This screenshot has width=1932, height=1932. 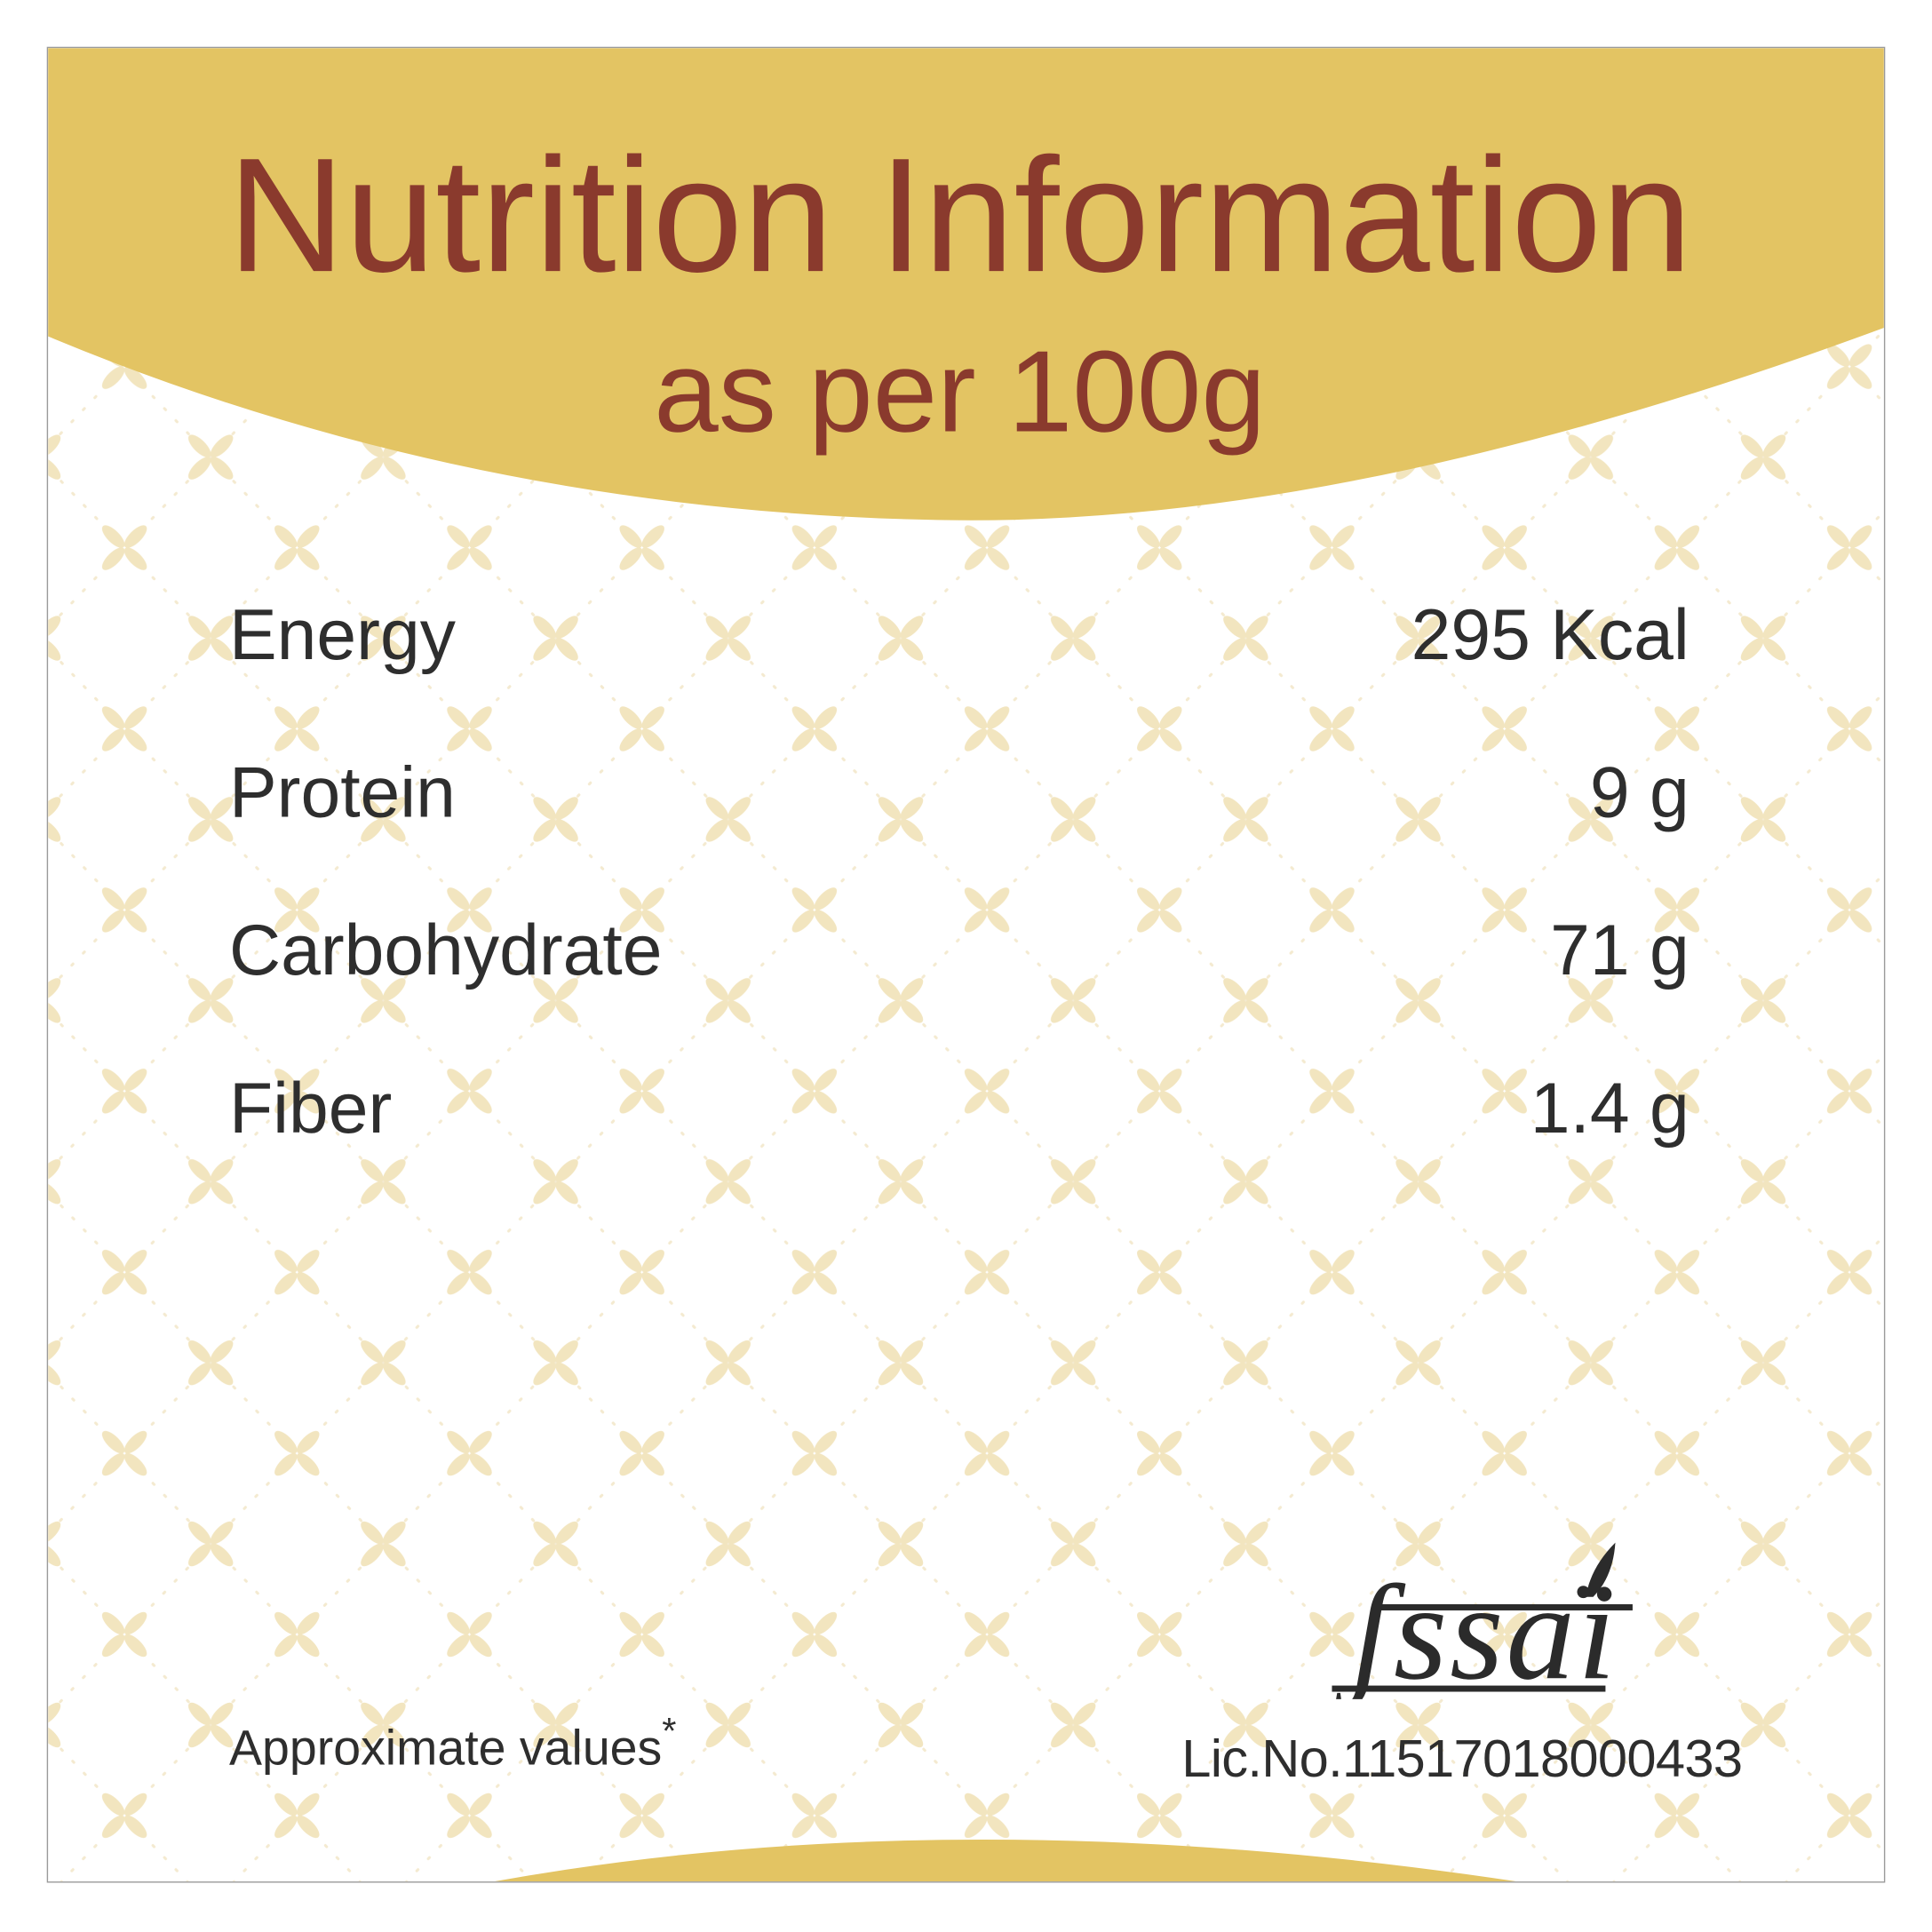 I want to click on nutrient-value-energy: 295 Kcal, so click(x=1550, y=635).